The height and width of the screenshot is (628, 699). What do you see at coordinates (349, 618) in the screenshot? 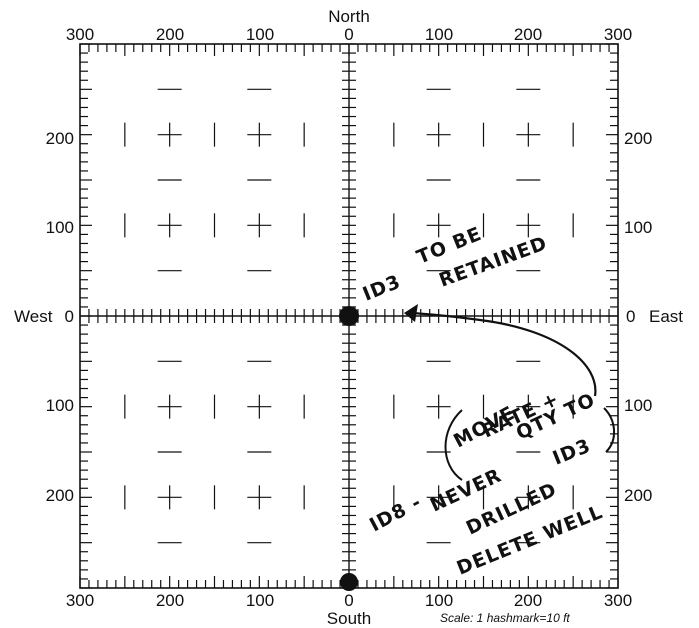
I see `south-label: South` at bounding box center [349, 618].